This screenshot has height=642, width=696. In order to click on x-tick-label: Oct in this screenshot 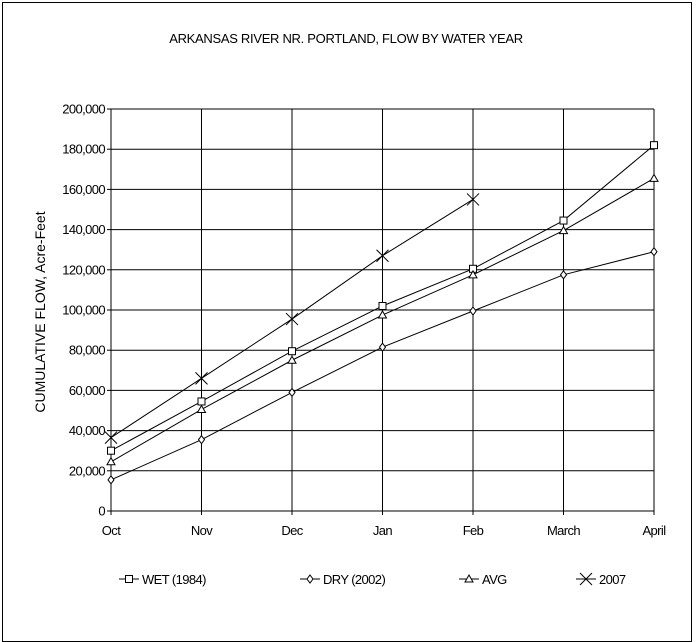, I will do `click(111, 530)`.